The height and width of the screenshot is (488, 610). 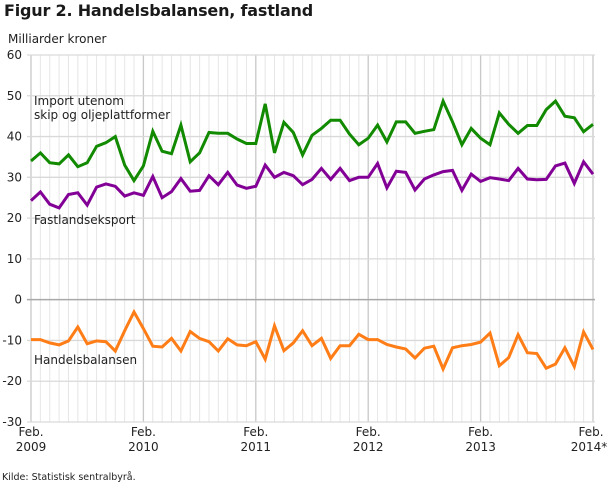 What do you see at coordinates (12, 340) in the screenshot?
I see `y-tick-label: -10` at bounding box center [12, 340].